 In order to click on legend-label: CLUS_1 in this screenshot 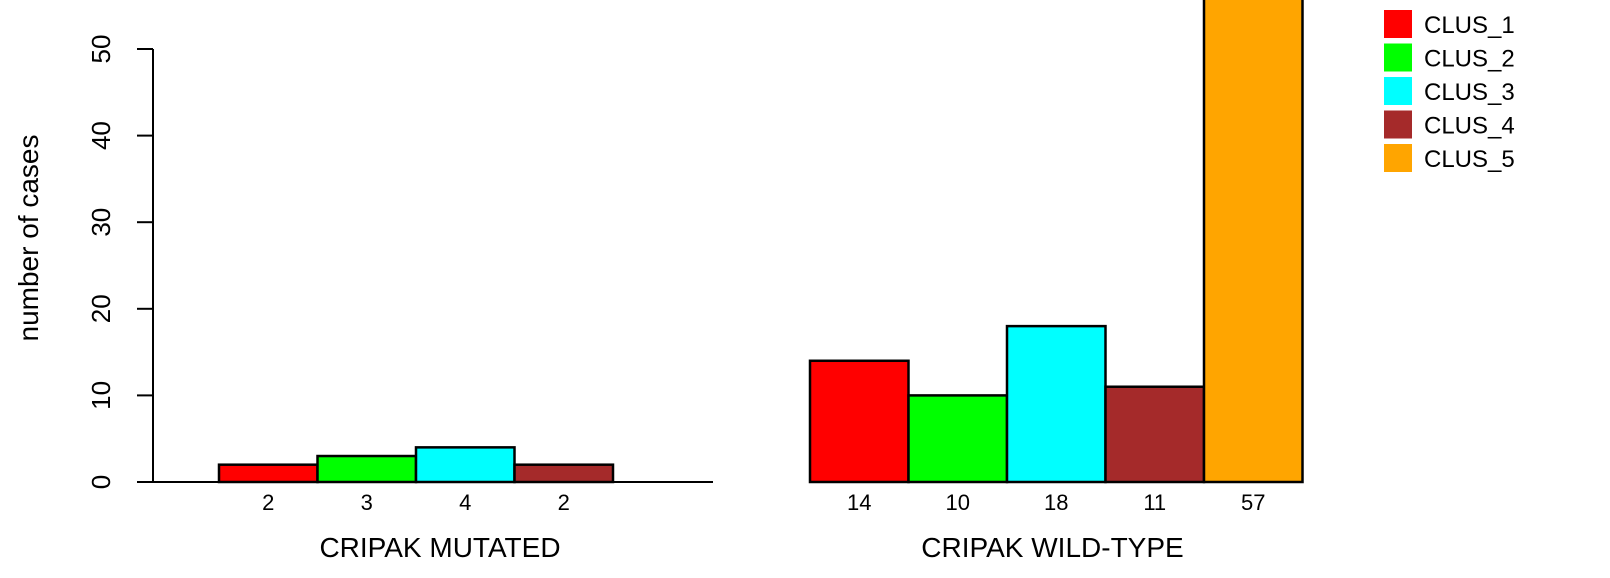, I will do `click(1469, 25)`.